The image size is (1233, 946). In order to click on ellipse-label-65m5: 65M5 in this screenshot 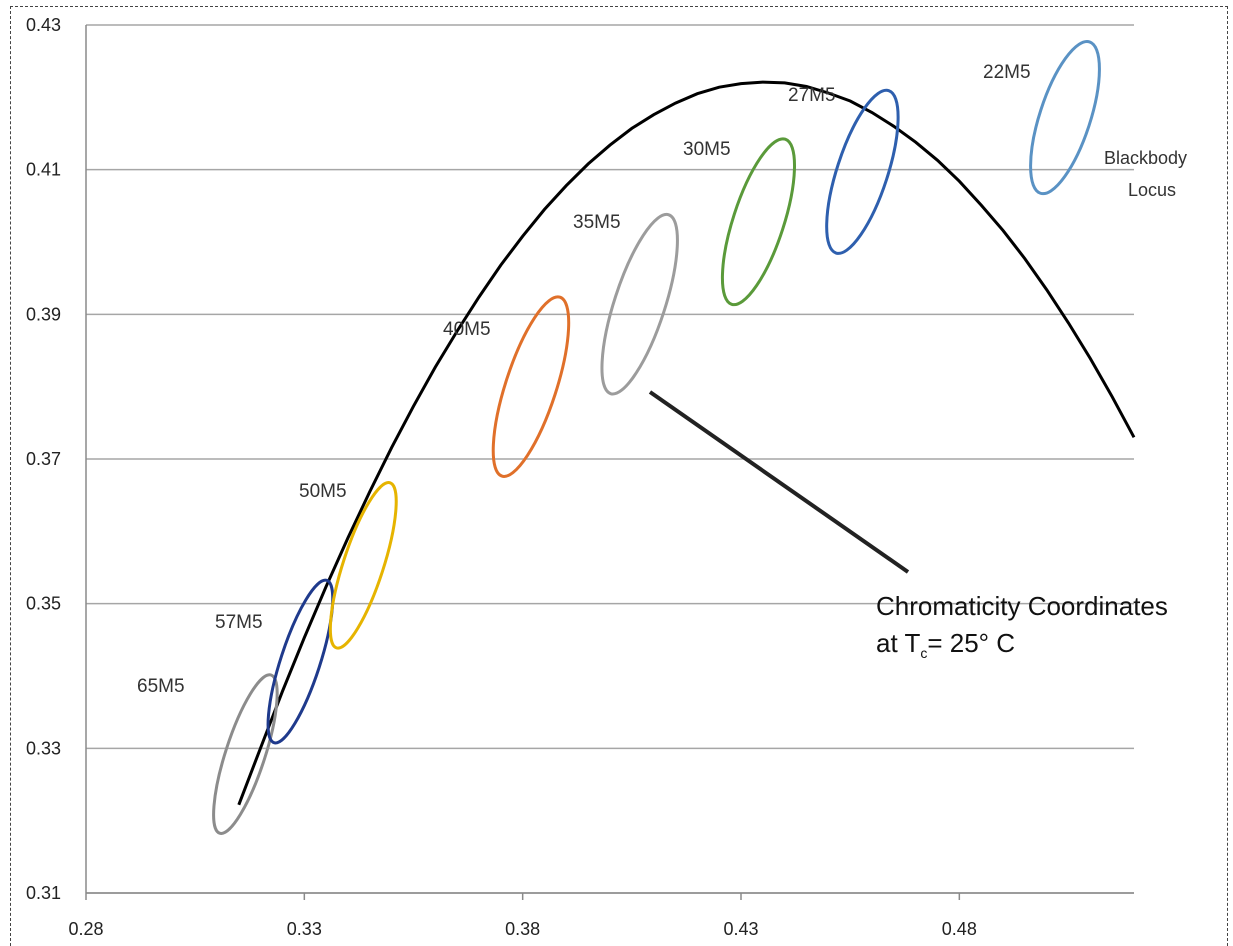, I will do `click(161, 686)`.